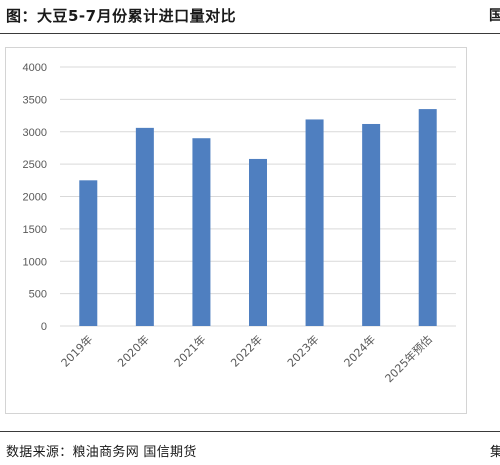 Image resolution: width=500 pixels, height=465 pixels. Describe the element at coordinates (408, 358) in the screenshot. I see `x-tick-label: 2025年预估` at that location.